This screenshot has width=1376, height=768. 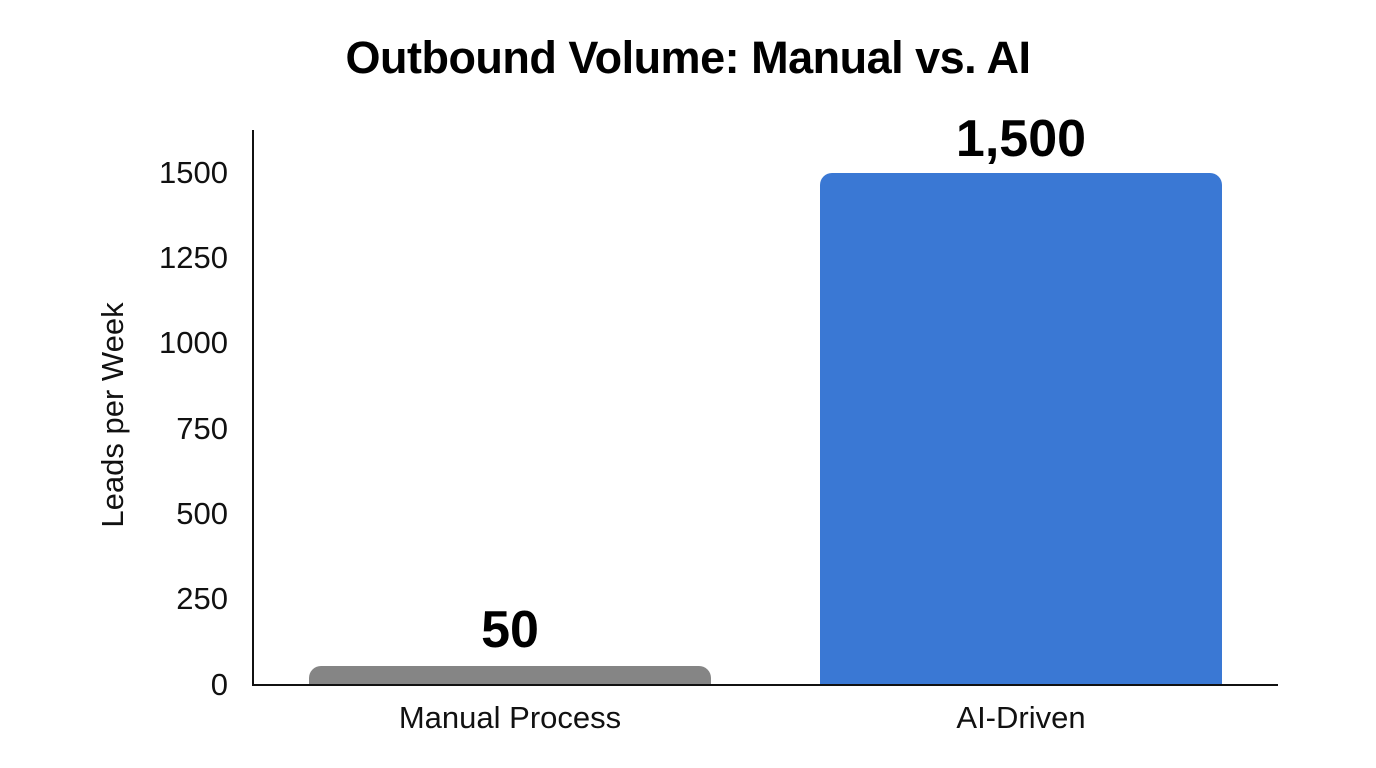 What do you see at coordinates (193, 257) in the screenshot?
I see `y-tick: 1250` at bounding box center [193, 257].